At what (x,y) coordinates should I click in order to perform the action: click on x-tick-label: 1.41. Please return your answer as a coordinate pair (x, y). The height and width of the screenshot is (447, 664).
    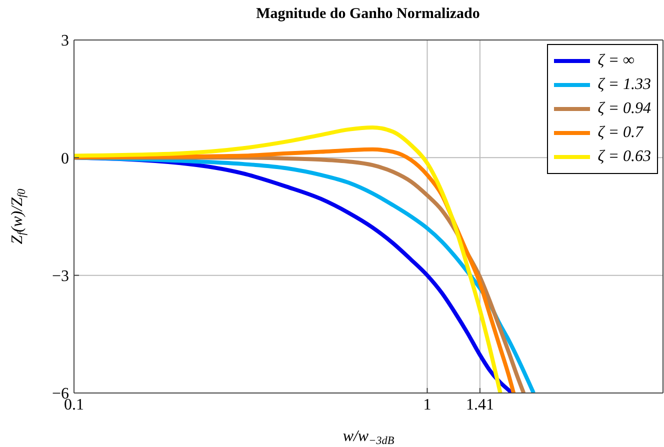
    Looking at the image, I should click on (480, 405).